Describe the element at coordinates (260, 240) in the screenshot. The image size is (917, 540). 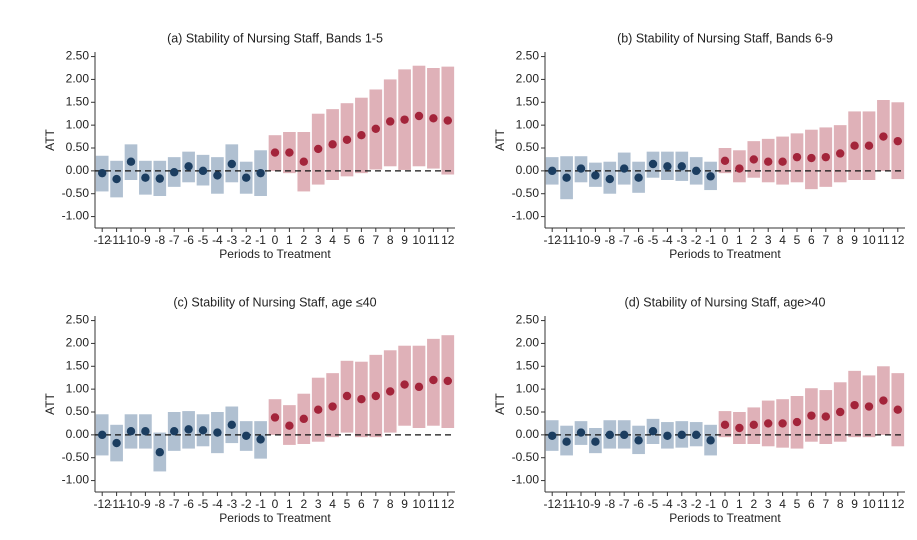
I see `x-tick-label: -1` at that location.